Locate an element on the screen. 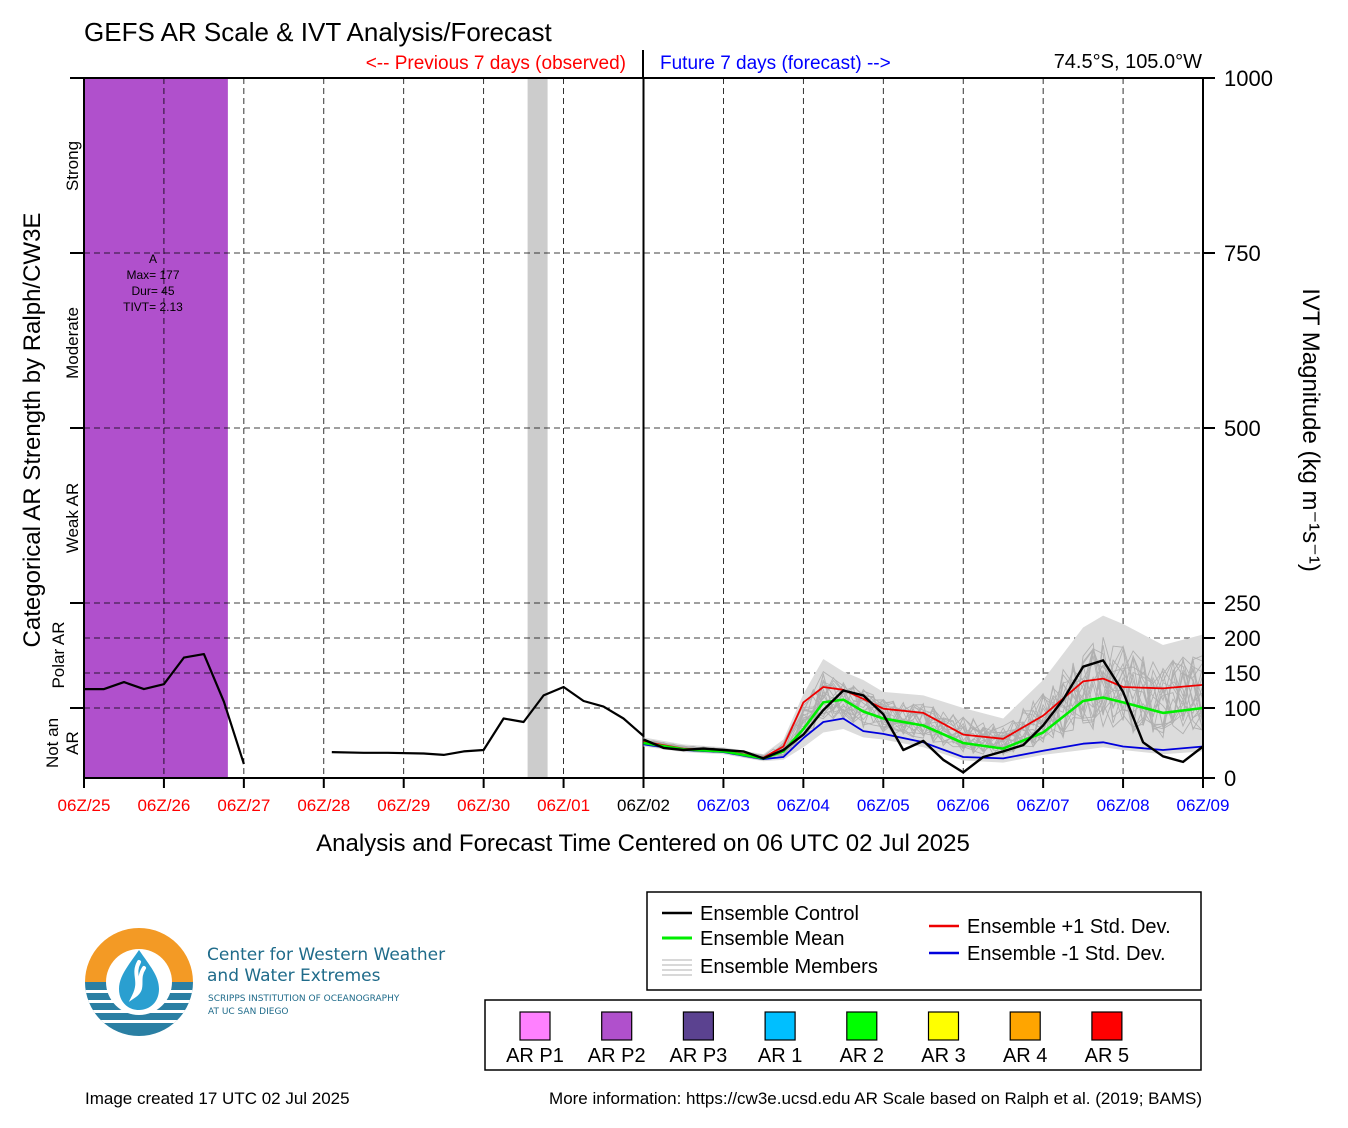 The width and height of the screenshot is (1348, 1128). series-lines is located at coordinates (644, 713).